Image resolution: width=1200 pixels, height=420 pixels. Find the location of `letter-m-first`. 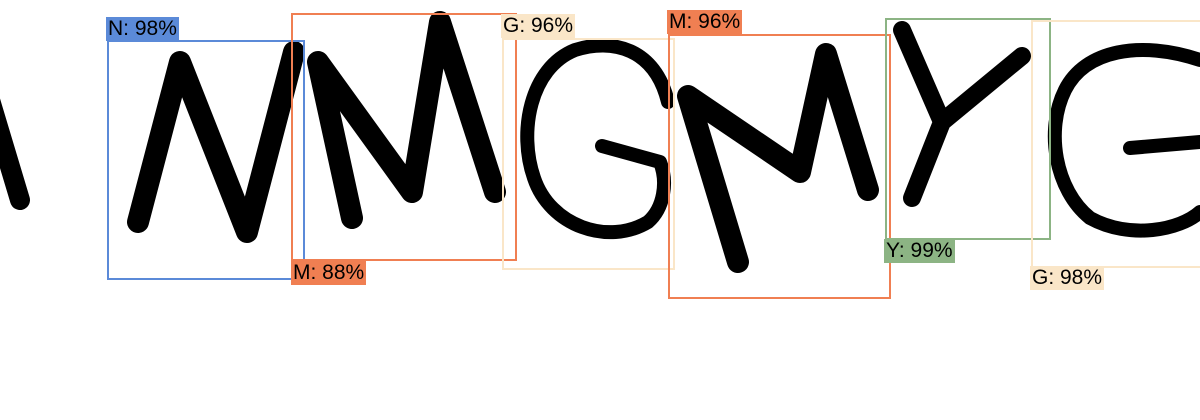

letter-m-first is located at coordinates (406, 120).